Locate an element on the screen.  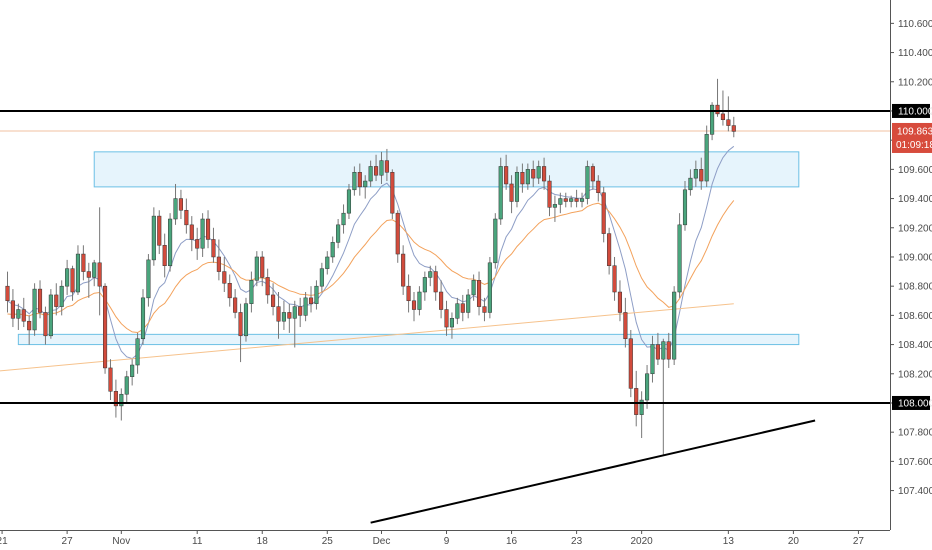
time-axis: 21 27 Nov 11 18 25 Dec 9 16 23 2020 13 20 27 is located at coordinates (466, 540).